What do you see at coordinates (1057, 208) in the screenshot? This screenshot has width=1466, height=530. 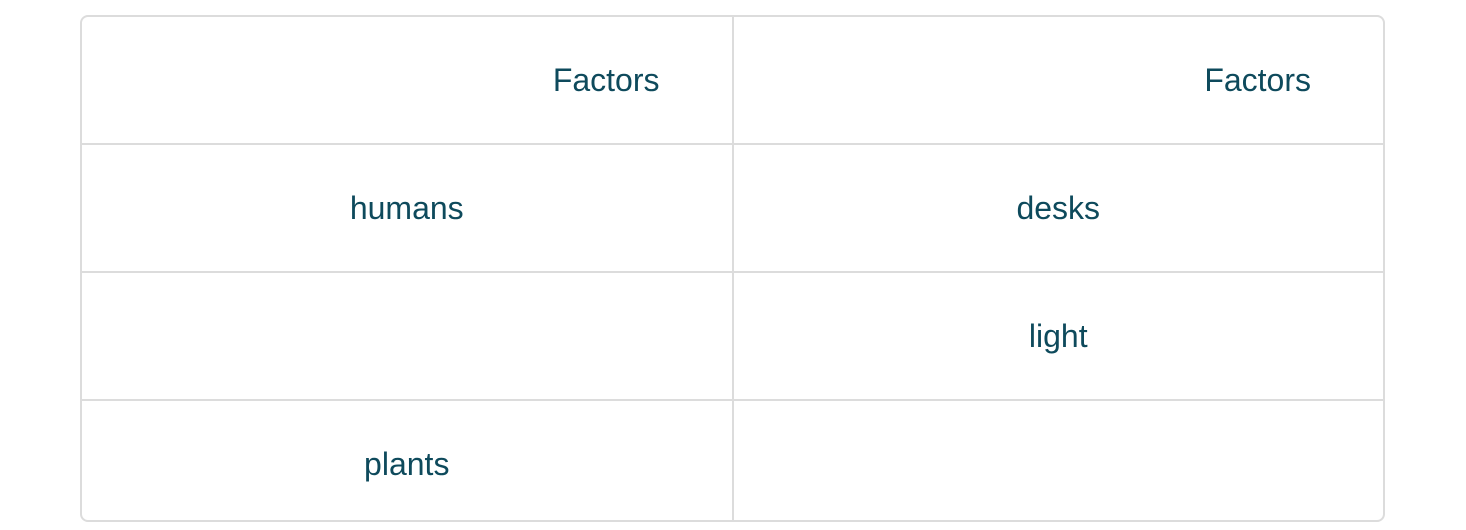 I see `table-cell: desks` at bounding box center [1057, 208].